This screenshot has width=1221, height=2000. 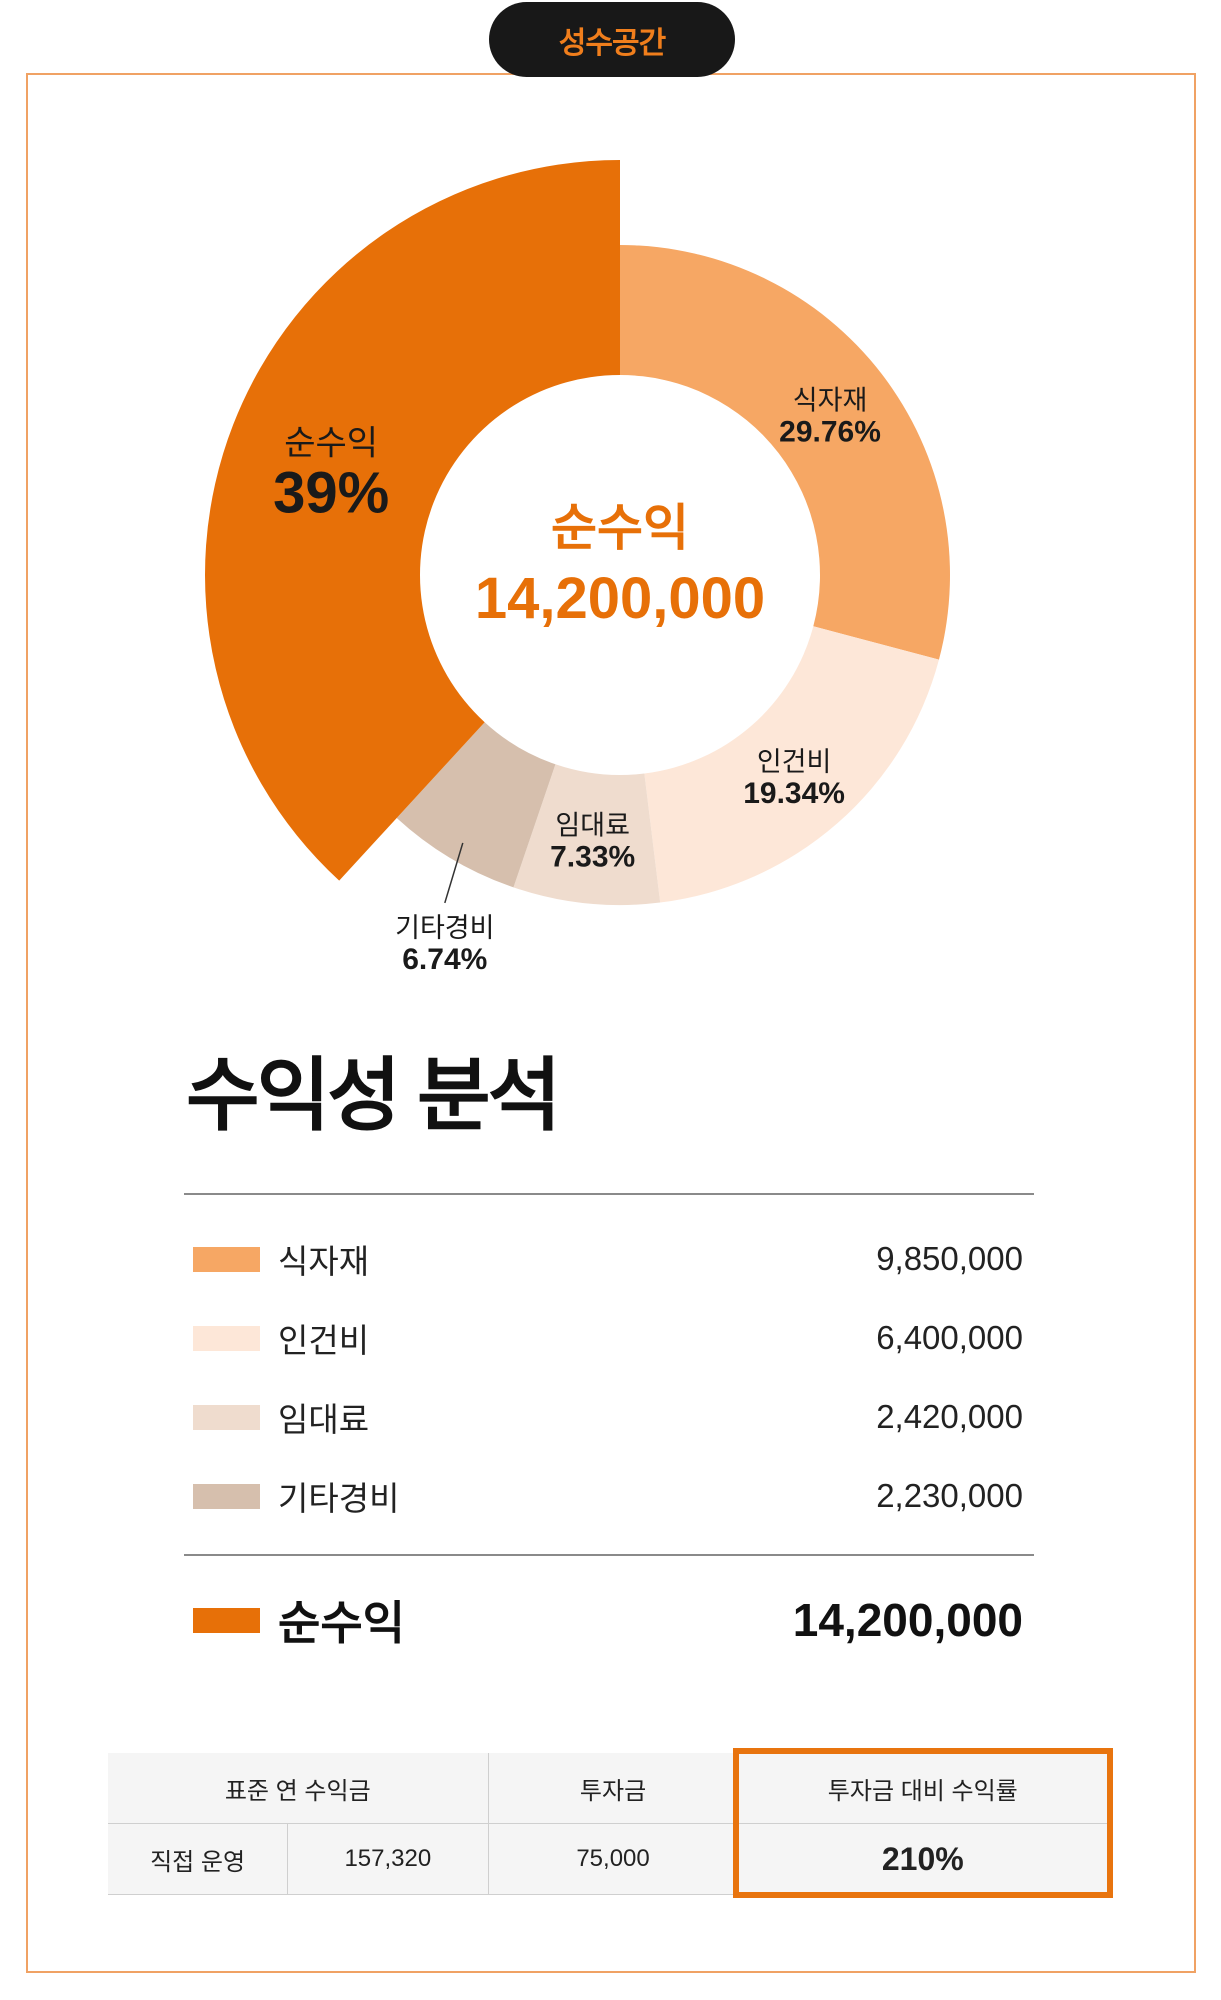 What do you see at coordinates (339, 1498) in the screenshot?
I see `legend-name: 기타경비` at bounding box center [339, 1498].